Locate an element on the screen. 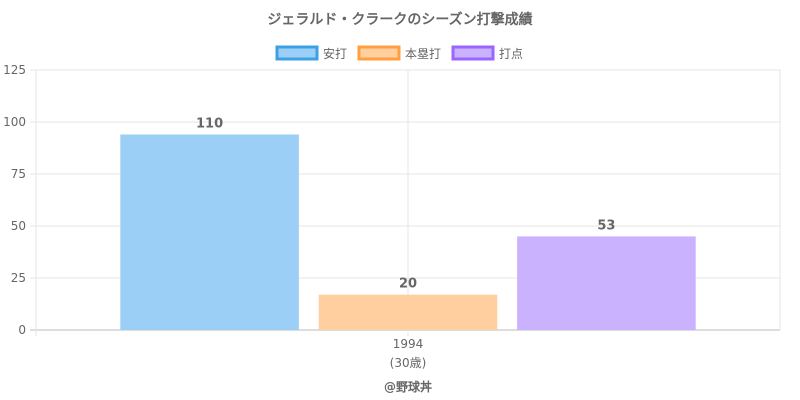  y-tick-label: 75 is located at coordinates (18, 174).